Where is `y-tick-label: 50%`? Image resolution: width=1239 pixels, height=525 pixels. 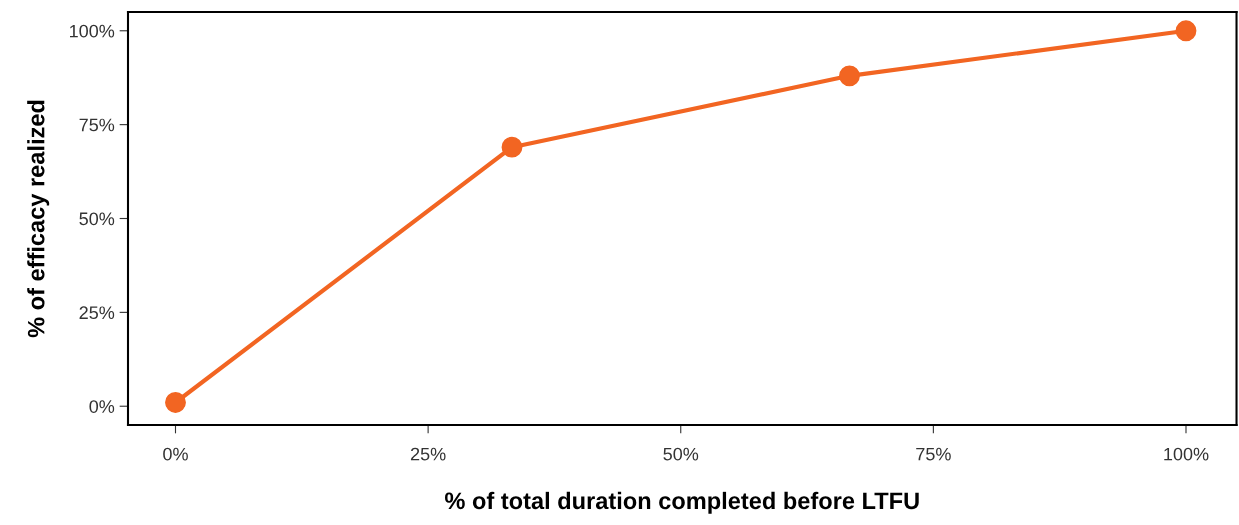
y-tick-label: 50% is located at coordinates (97, 219).